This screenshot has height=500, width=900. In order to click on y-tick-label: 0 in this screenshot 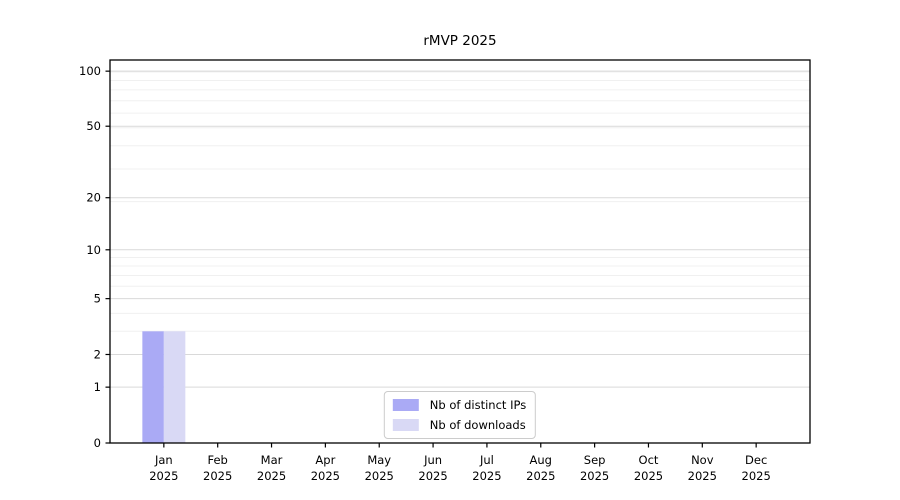, I will do `click(97, 443)`.